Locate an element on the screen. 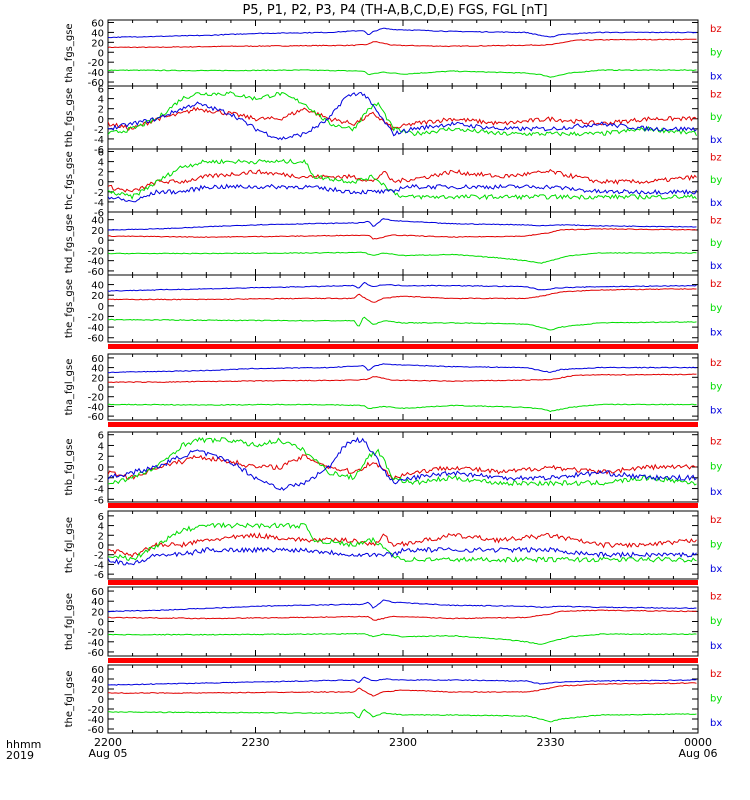 Image resolution: width=750 pixels, height=800 pixels. red-separator-bar is located at coordinates (403, 505).